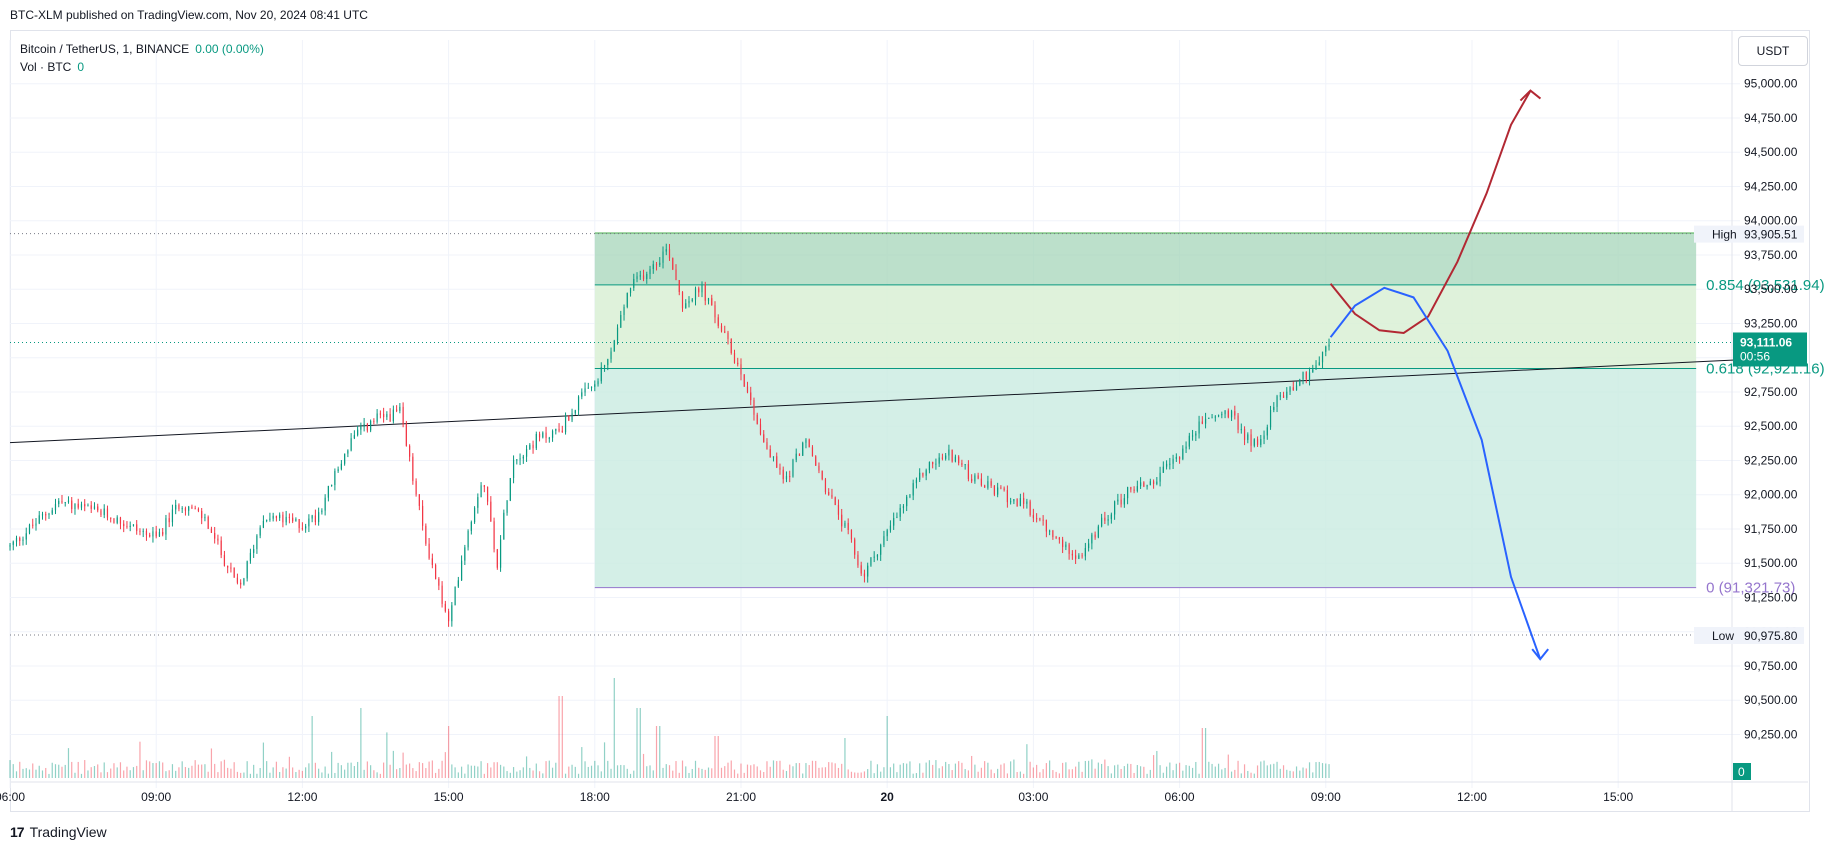 Image resolution: width=1824 pixels, height=852 pixels. I want to click on y-tick-label: 95,000.00, so click(1771, 84).